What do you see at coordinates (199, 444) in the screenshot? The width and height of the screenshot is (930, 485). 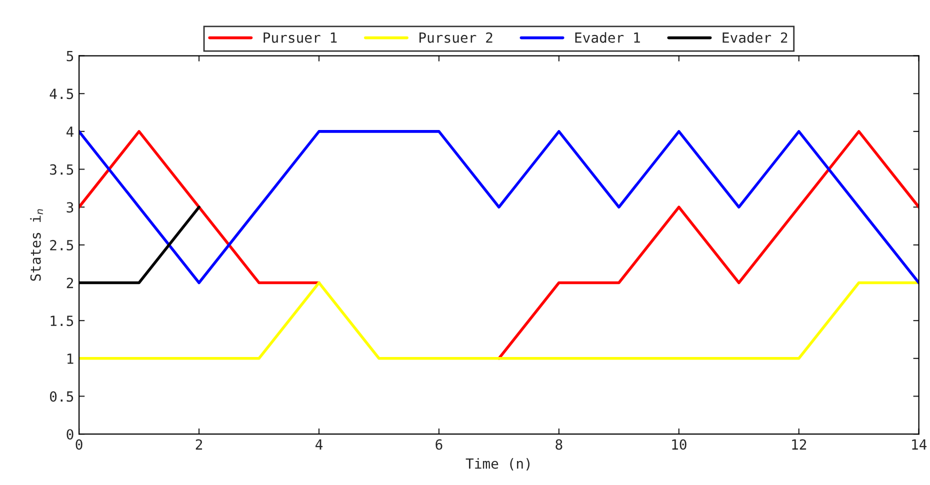 I see `x-tick-label: 2` at bounding box center [199, 444].